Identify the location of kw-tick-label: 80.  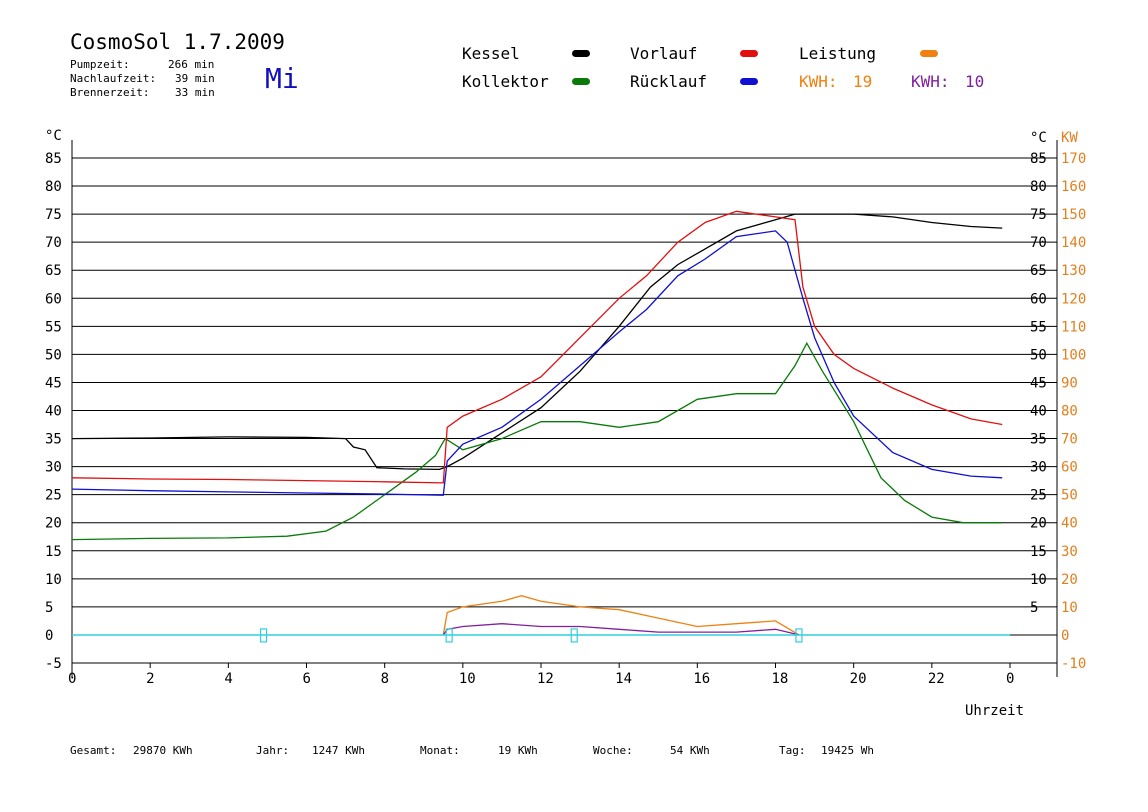
(1069, 412).